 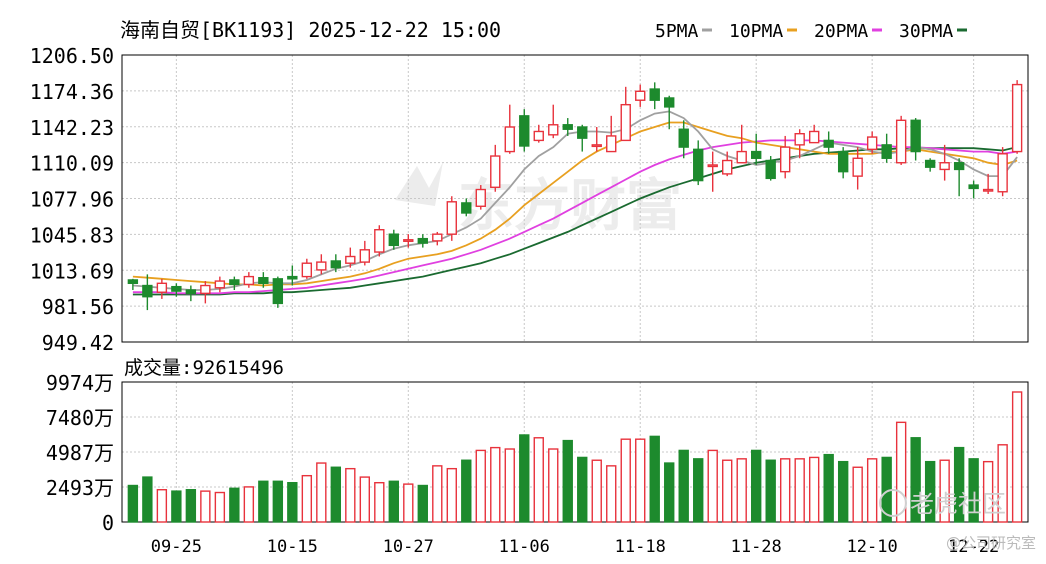 I want to click on date-tick-label: 11-28, so click(x=756, y=547).